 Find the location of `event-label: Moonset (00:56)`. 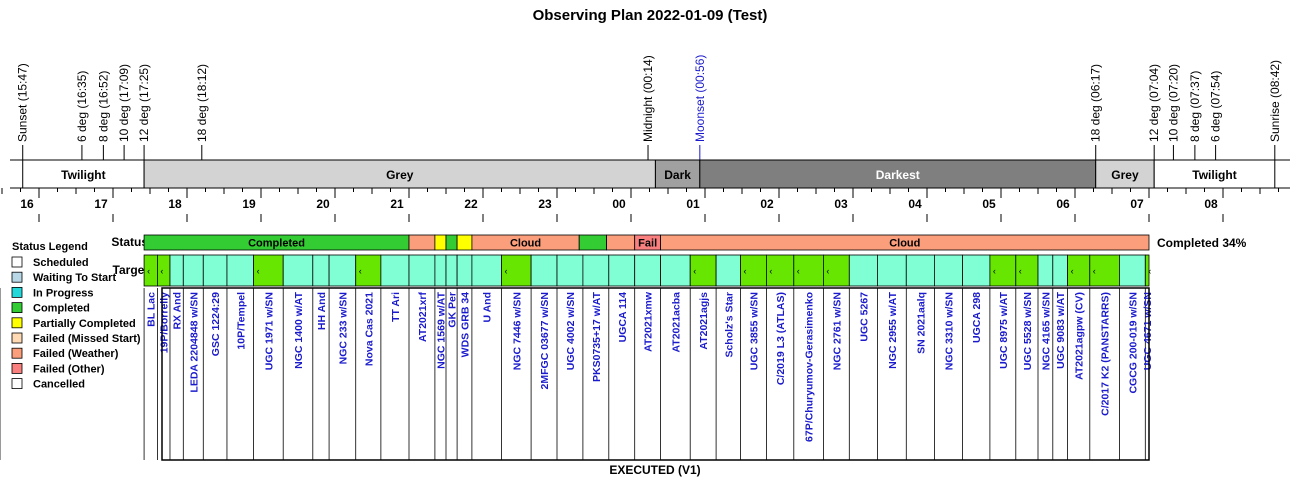

event-label: Moonset (00:56) is located at coordinates (700, 98).